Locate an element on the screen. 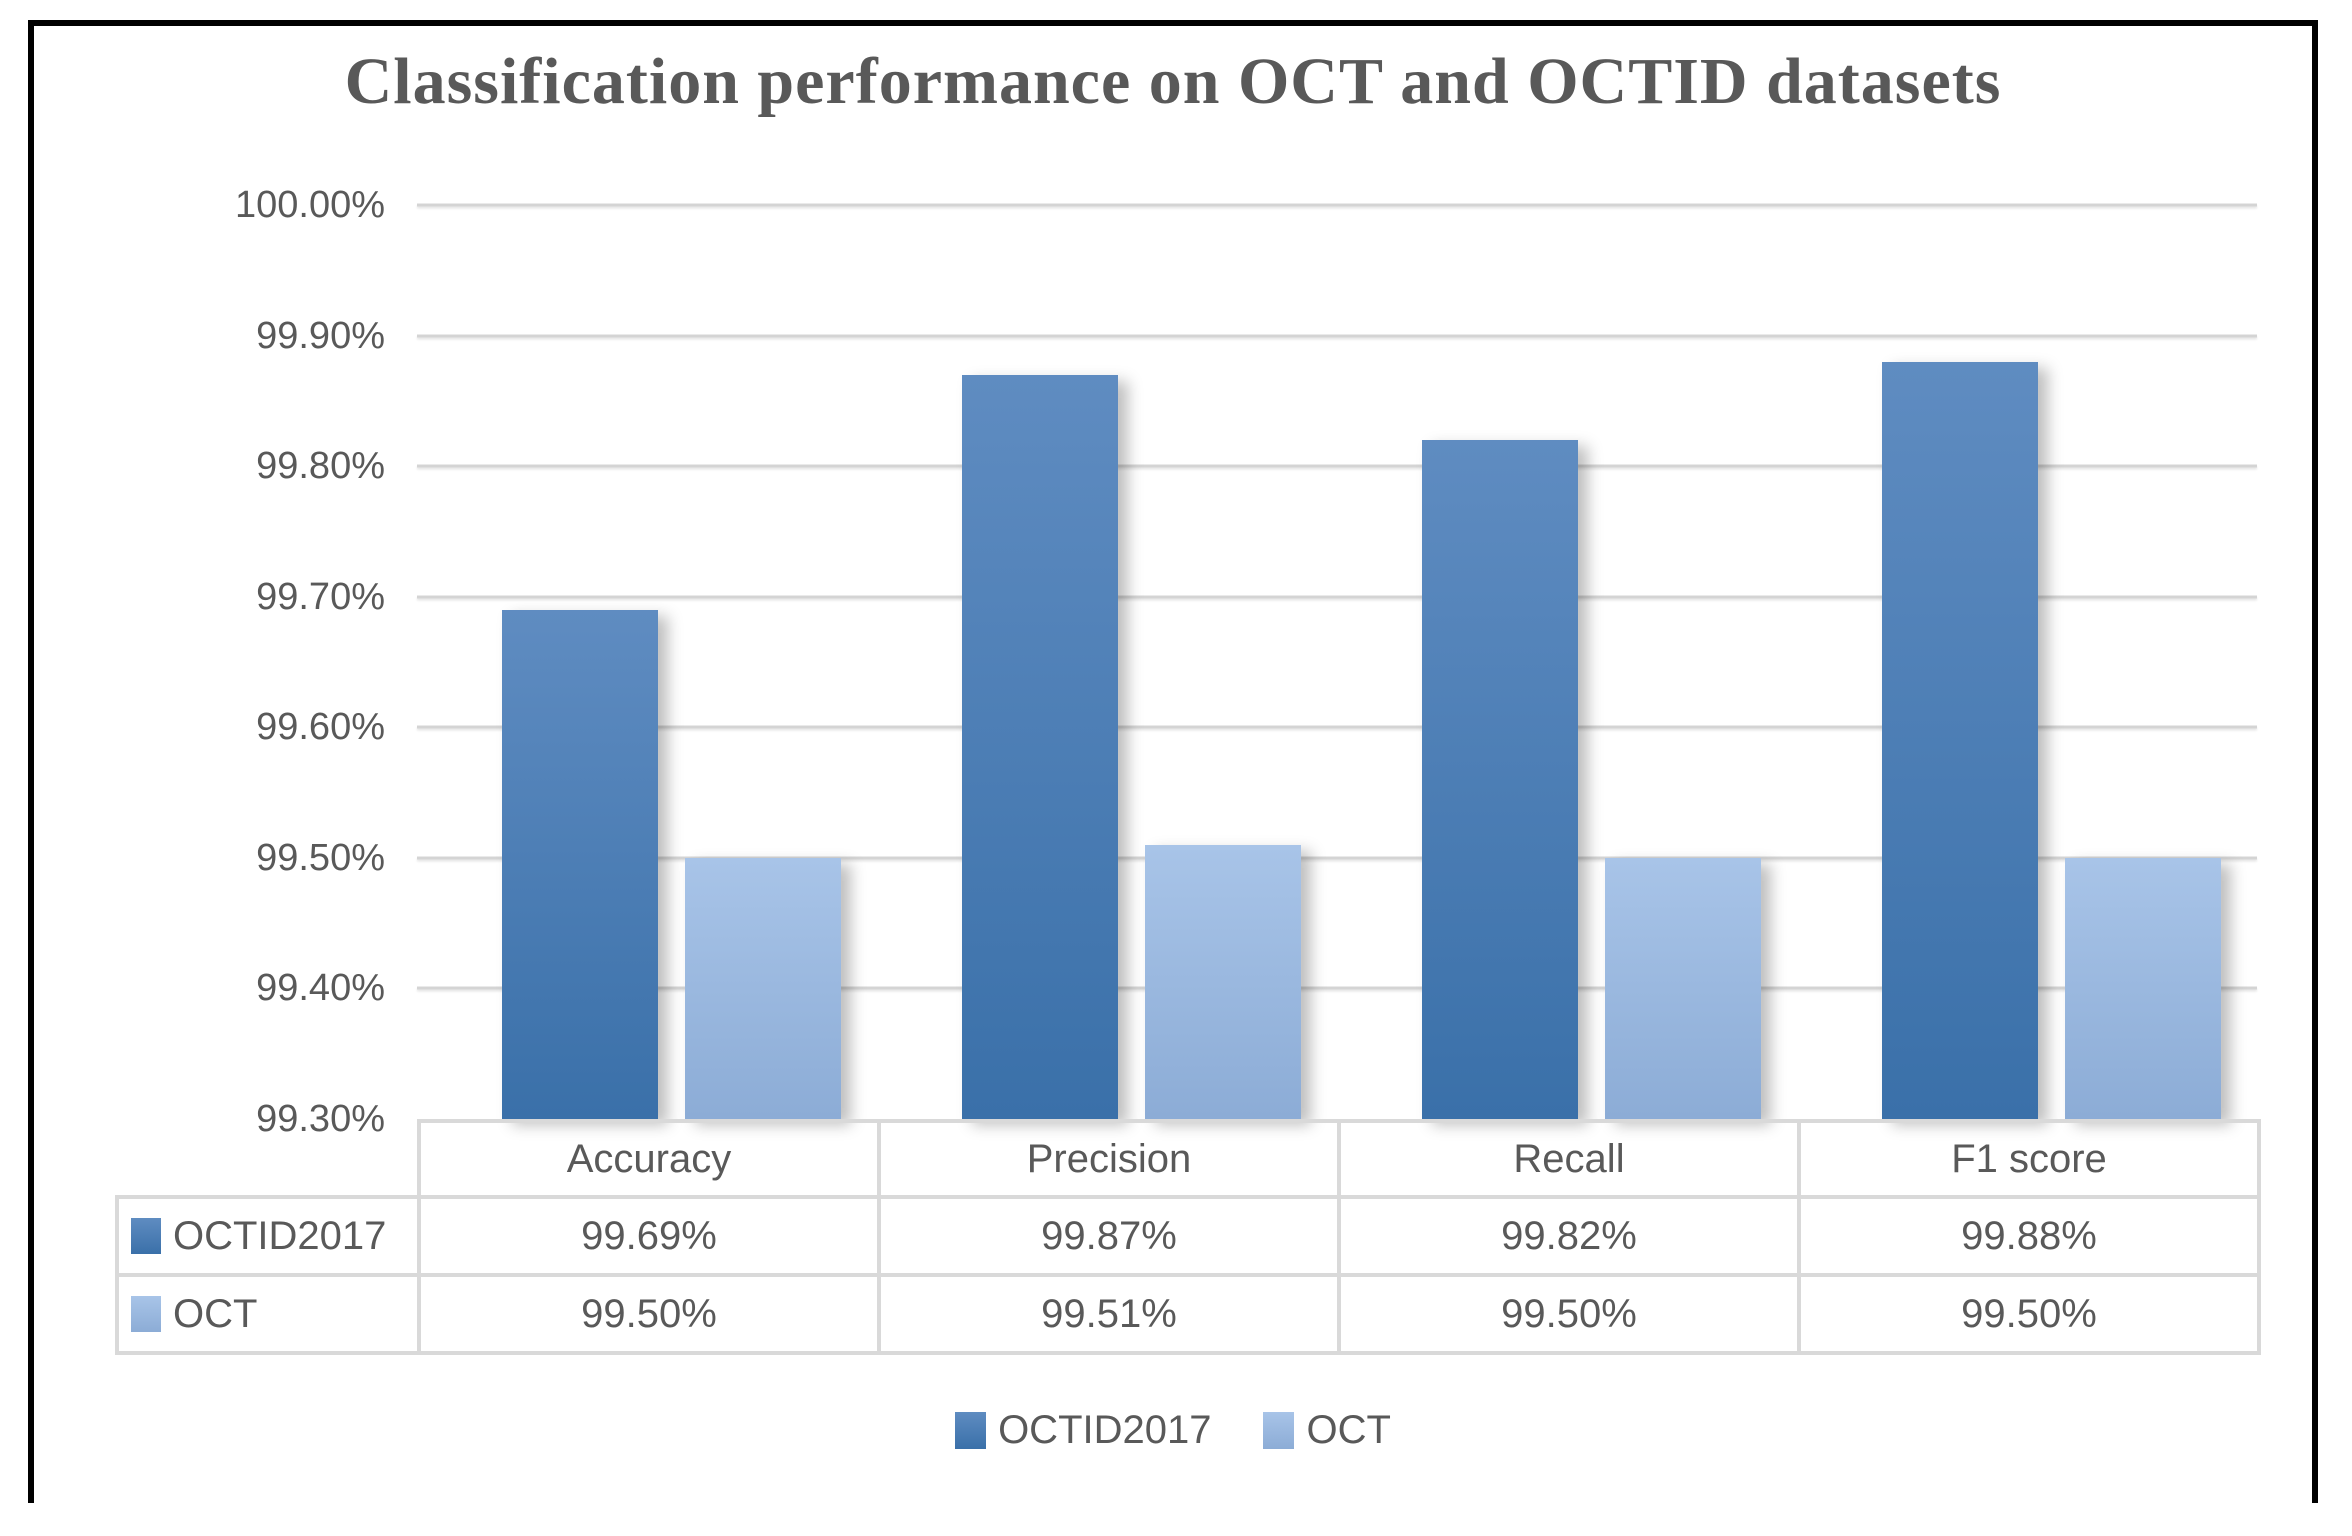  table-header-row: Accuracy Precision Recall F1 score is located at coordinates (1189, 1159).